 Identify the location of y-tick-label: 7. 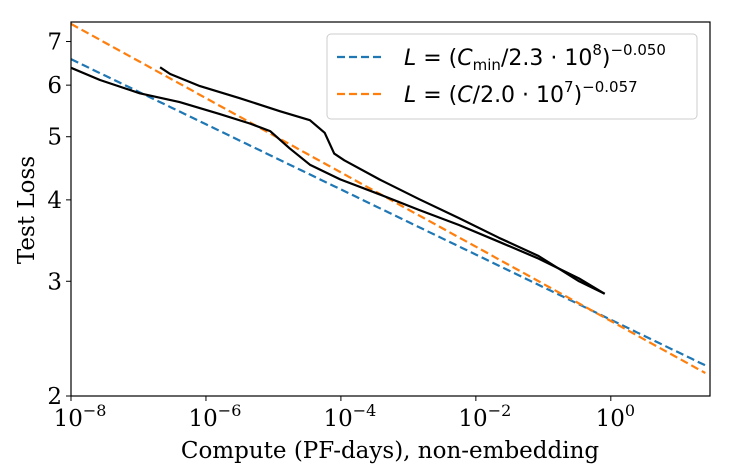
(54, 43).